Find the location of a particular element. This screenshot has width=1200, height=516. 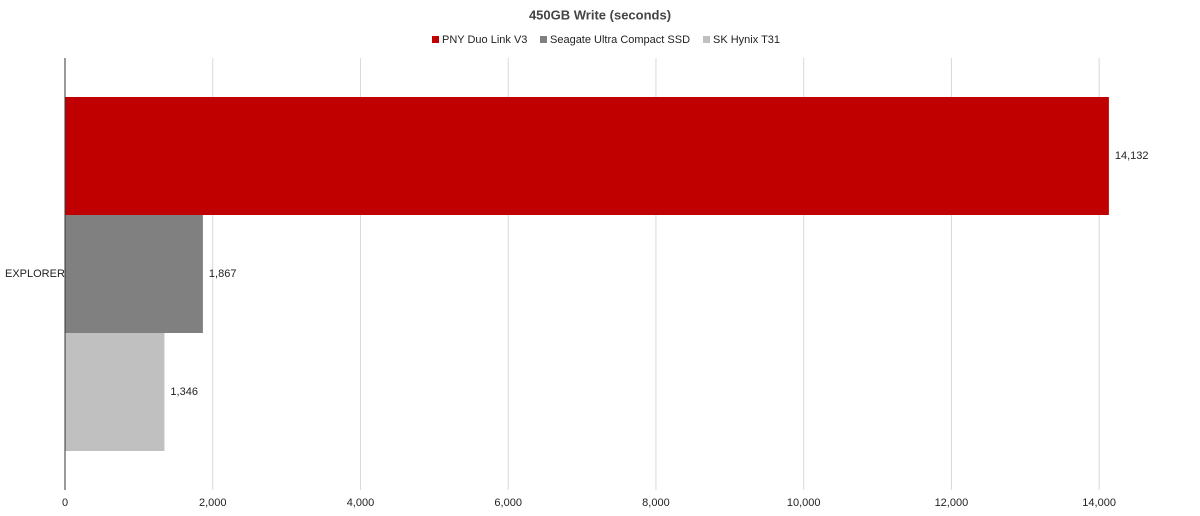

x-tick-label: 0 is located at coordinates (65, 503).